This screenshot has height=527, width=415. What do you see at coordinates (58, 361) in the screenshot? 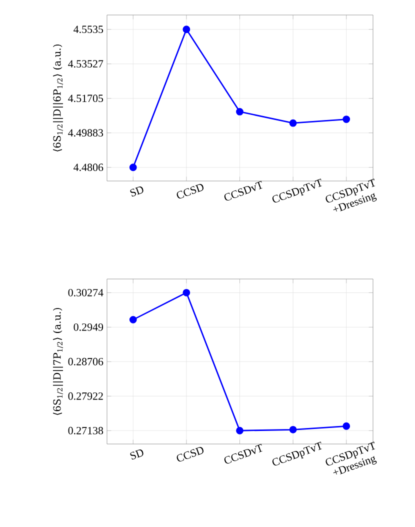
I see `y-axis-title: ⟨6S$_{1/2}$||D||7P$_{1/2}$⟩ (a.u.)` at bounding box center [58, 361].